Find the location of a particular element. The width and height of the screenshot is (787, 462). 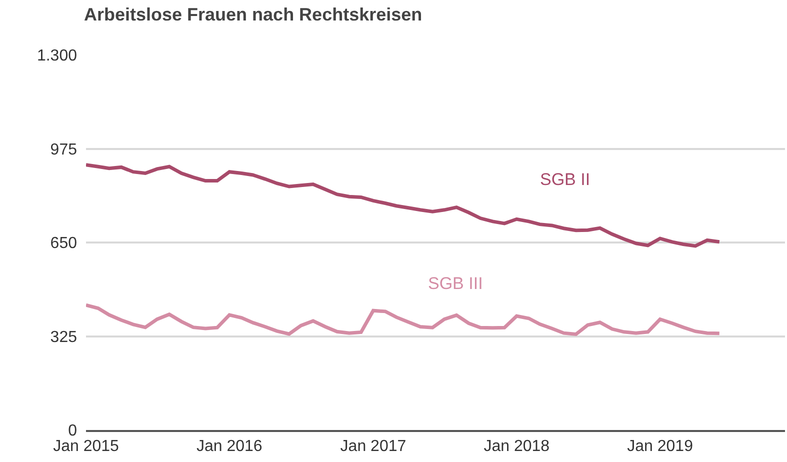

x-tick-label: Jan 2015 is located at coordinates (86, 447).